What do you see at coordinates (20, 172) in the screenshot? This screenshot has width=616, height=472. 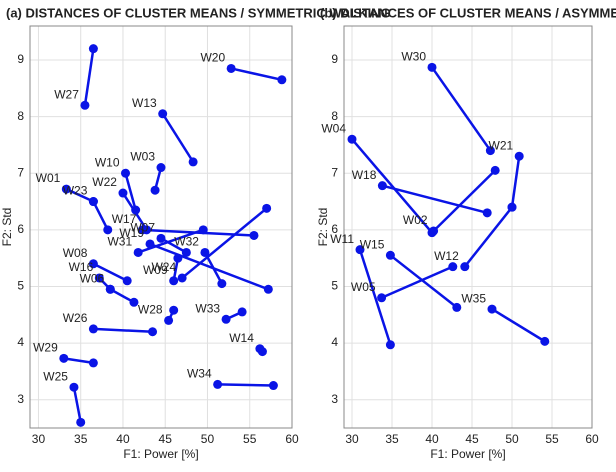 I see `y-tick-label: 7` at bounding box center [20, 172].